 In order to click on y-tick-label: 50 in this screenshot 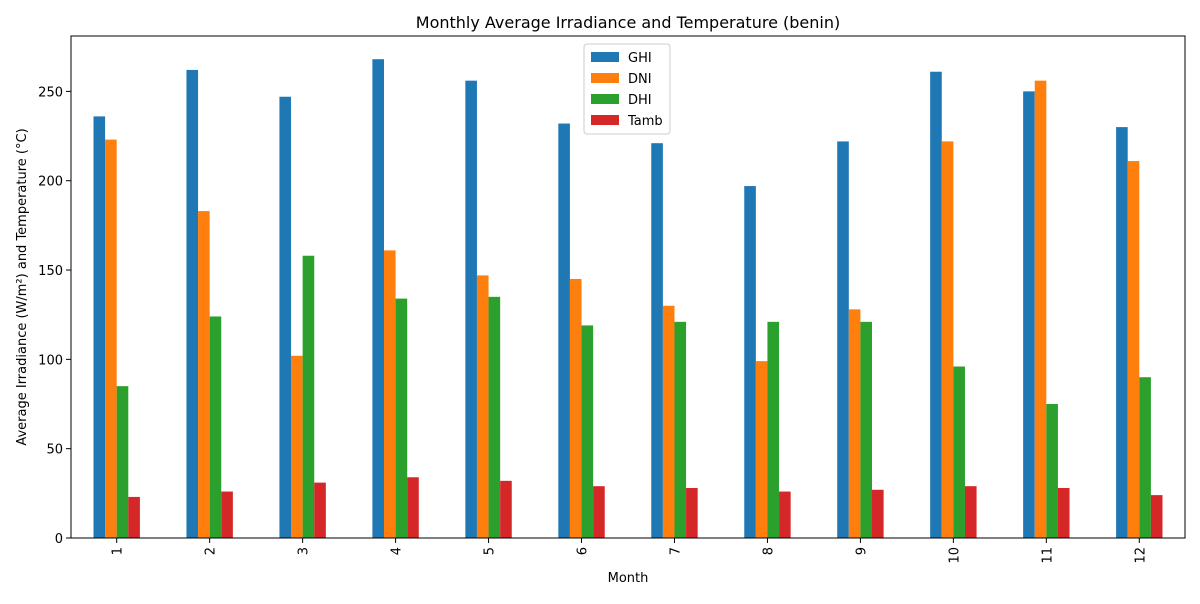, I will do `click(54, 450)`.